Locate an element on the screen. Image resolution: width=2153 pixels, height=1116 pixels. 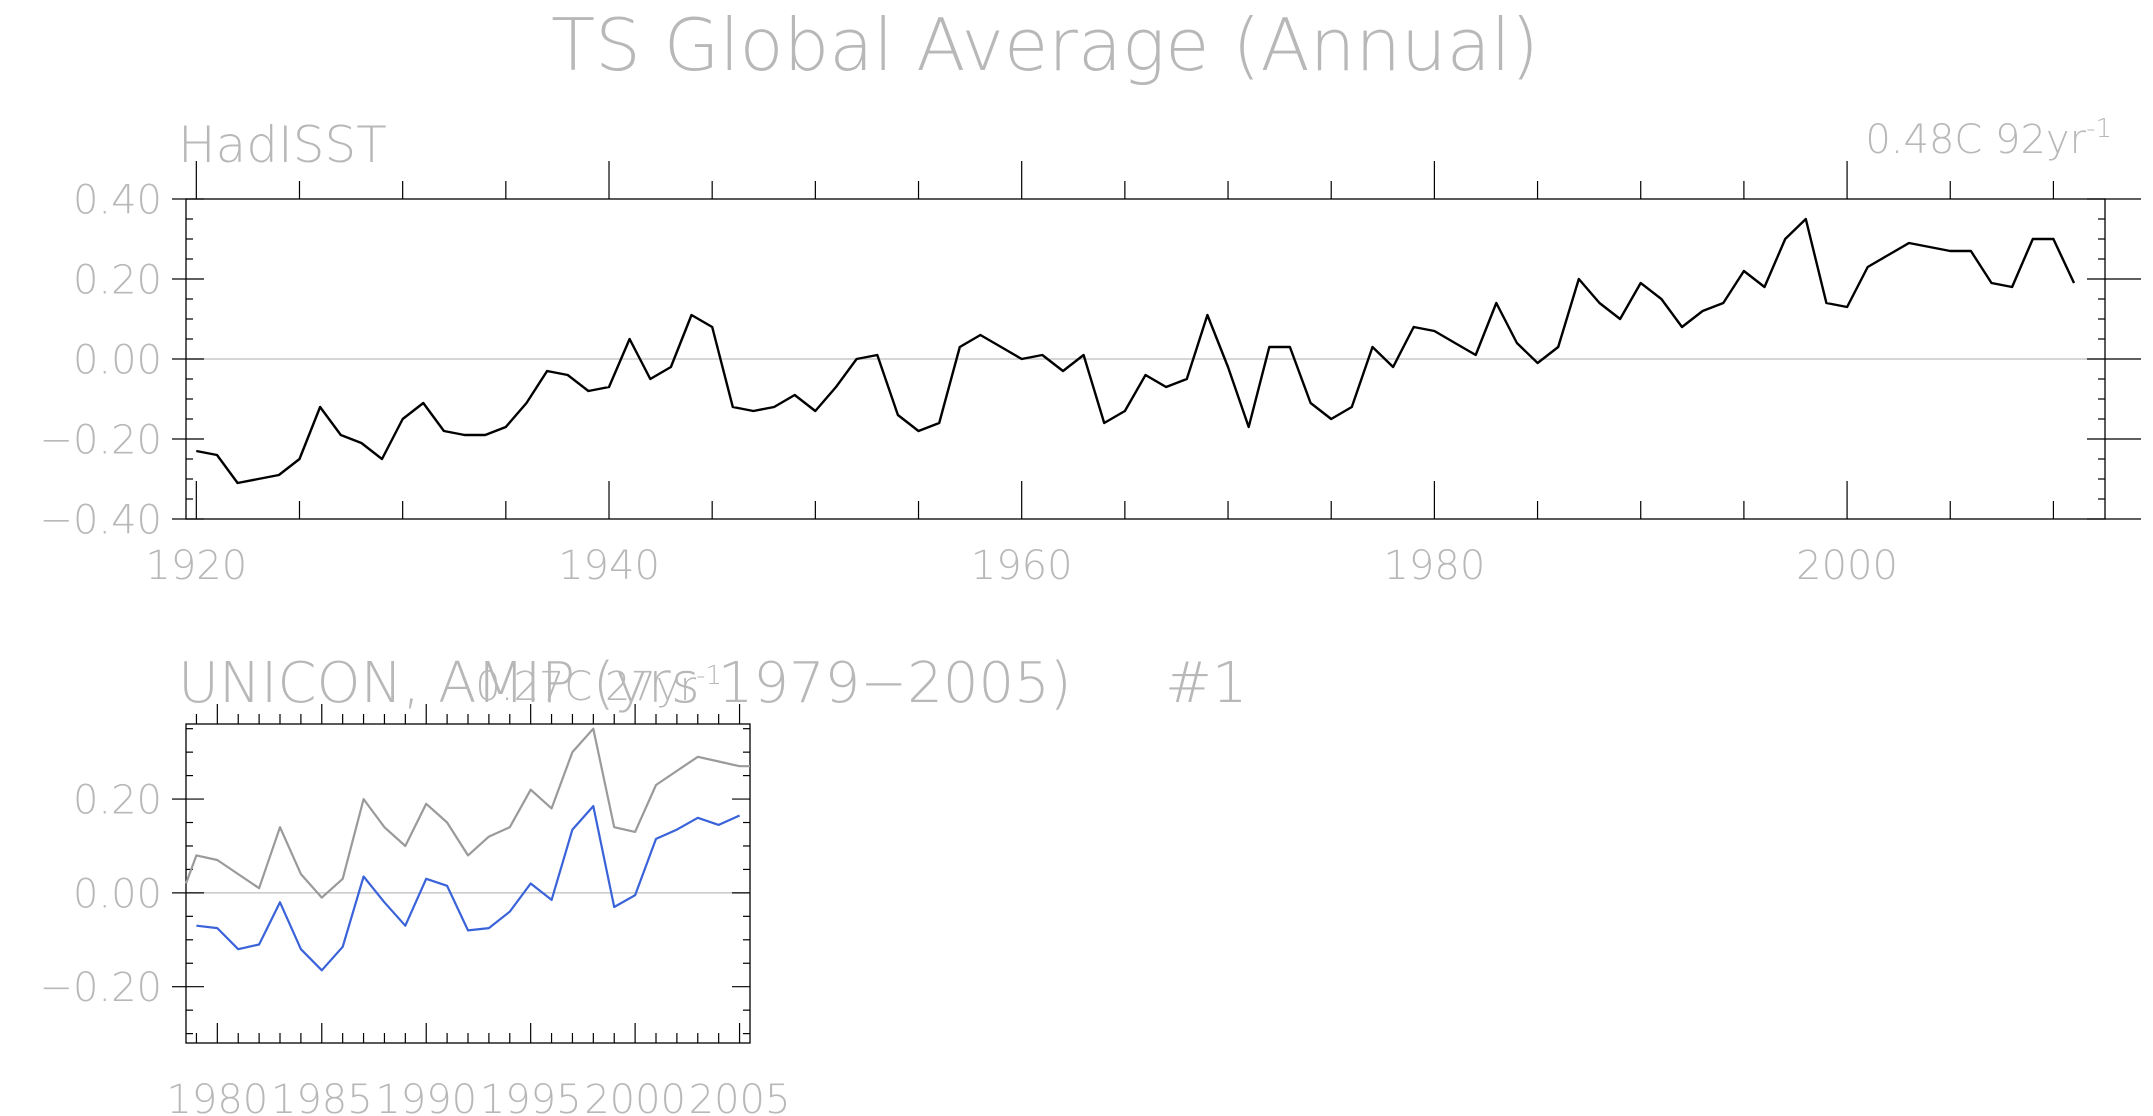
panel-hadisst-y-tick-label: −0.20 is located at coordinates (100, 440).